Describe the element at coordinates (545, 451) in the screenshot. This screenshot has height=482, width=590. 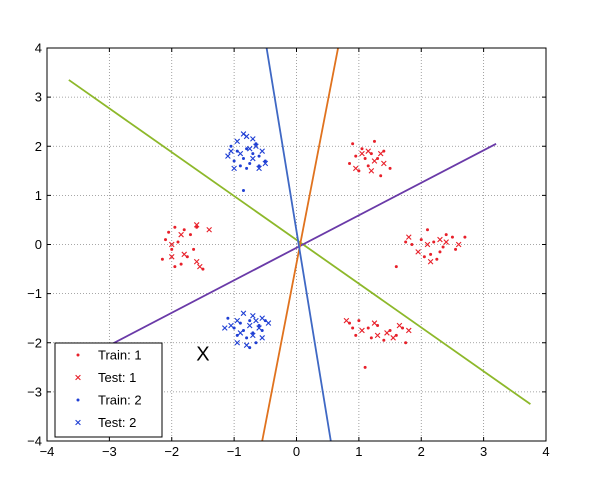
I see `x-tick-label: 4` at that location.